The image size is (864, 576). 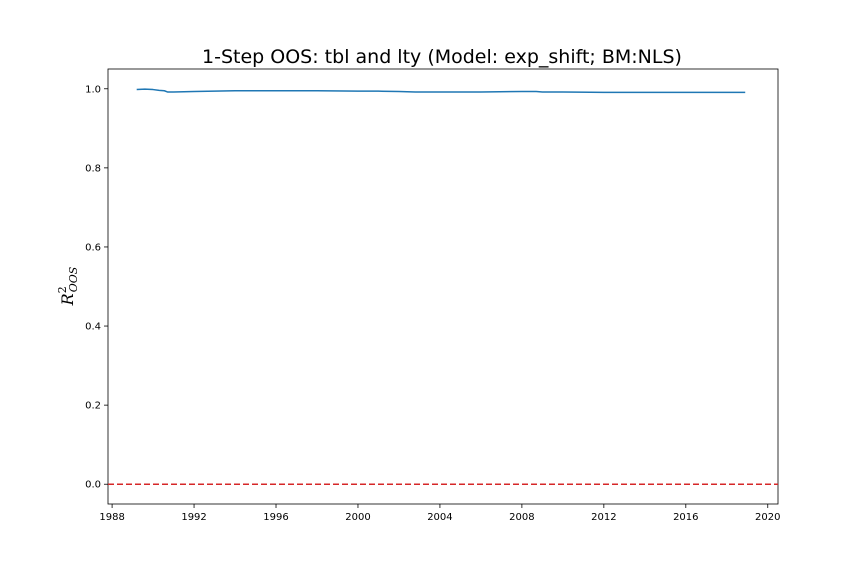 I want to click on x-tick-label: 2016, so click(x=685, y=517).